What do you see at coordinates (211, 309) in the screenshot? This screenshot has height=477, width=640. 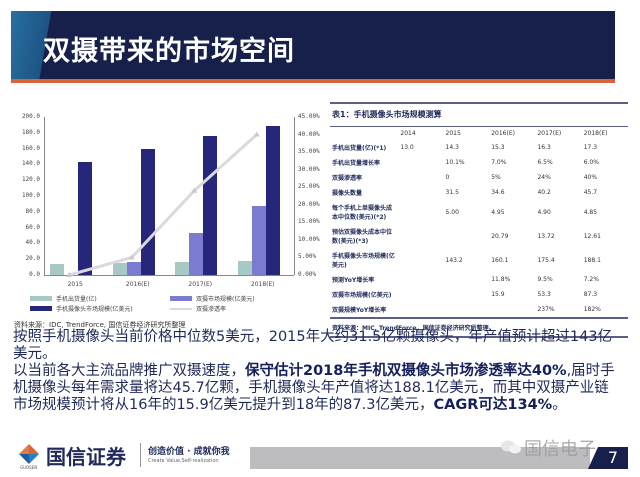 I see `legend-label: 双摄渗透率` at bounding box center [211, 309].